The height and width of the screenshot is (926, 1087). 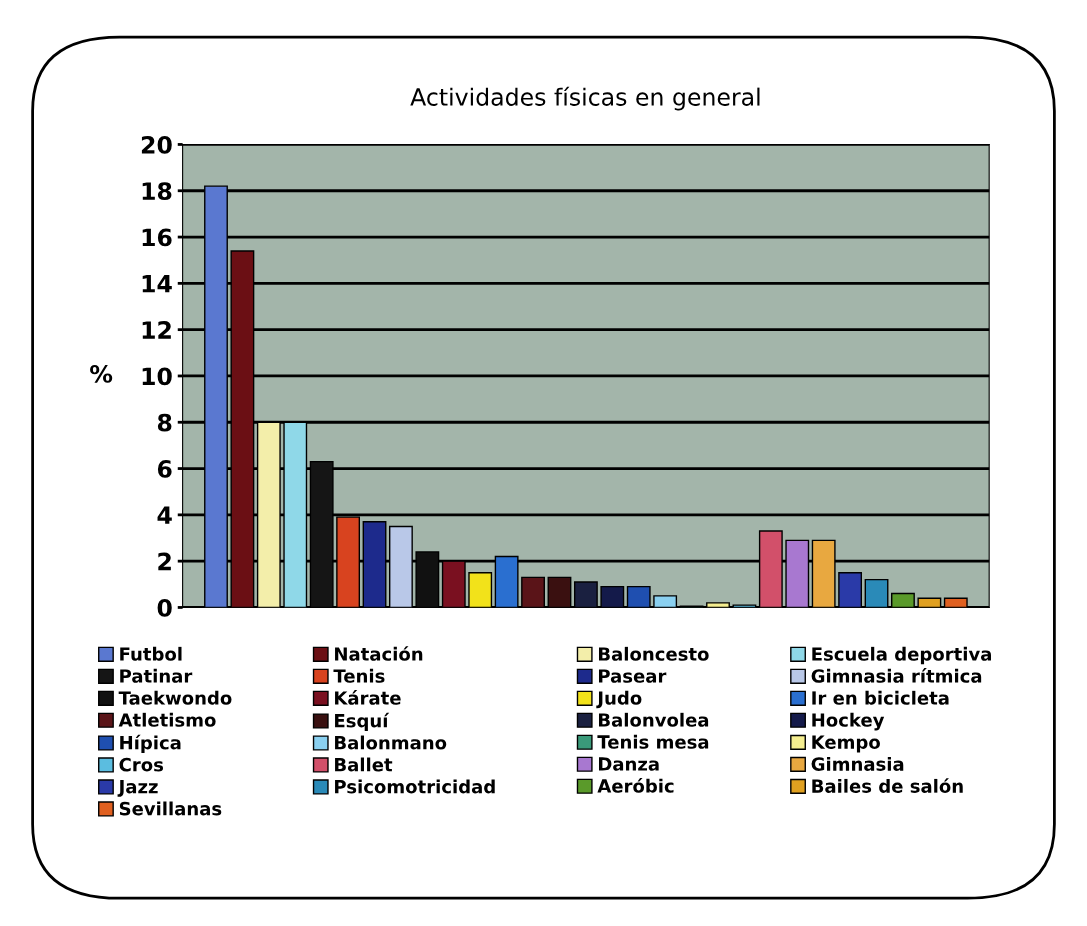 What do you see at coordinates (635, 785) in the screenshot?
I see `legend-label: Aeróbic` at bounding box center [635, 785].